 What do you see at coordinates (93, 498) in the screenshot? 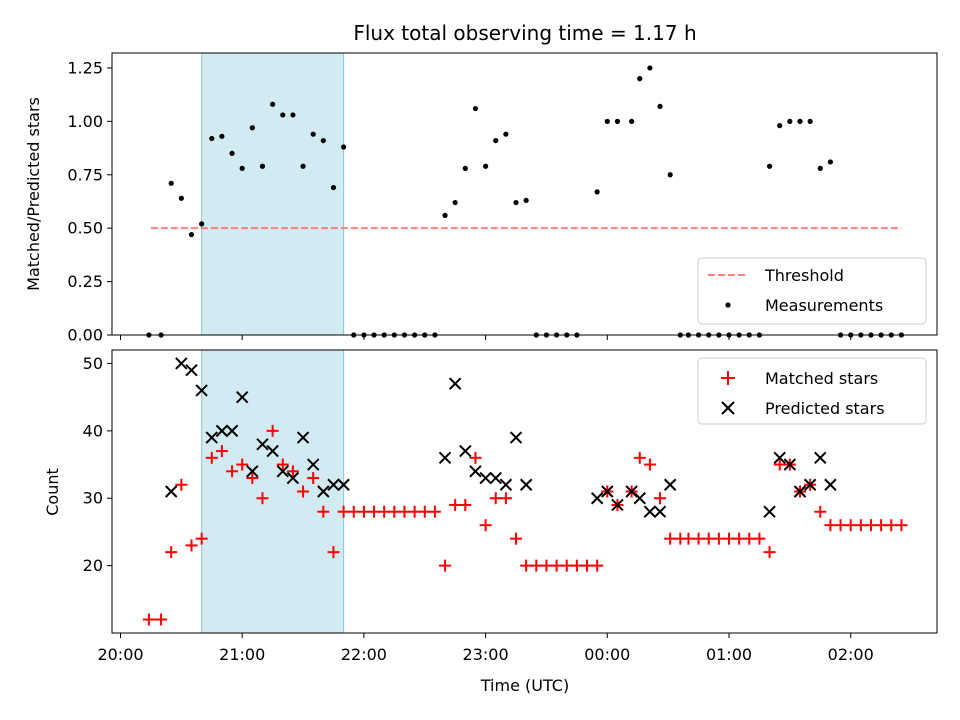
I see `bottom-y-tick-label: 30` at bounding box center [93, 498].